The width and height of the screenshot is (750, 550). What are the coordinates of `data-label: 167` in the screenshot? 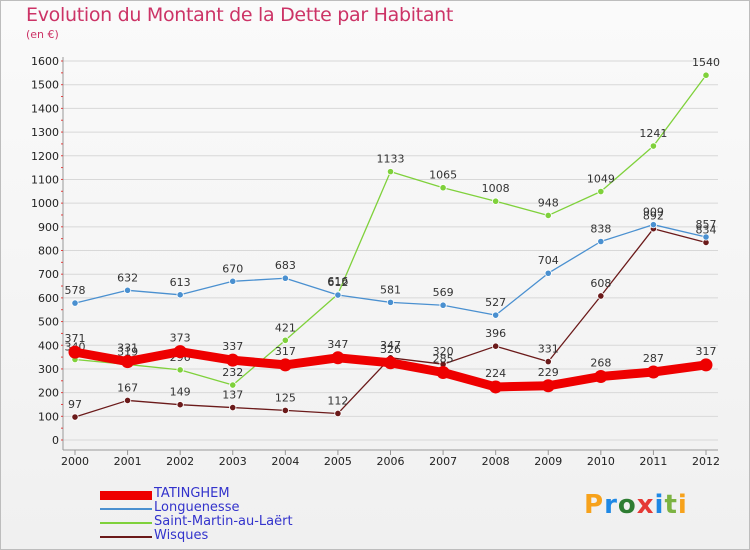 It's located at (127, 387).